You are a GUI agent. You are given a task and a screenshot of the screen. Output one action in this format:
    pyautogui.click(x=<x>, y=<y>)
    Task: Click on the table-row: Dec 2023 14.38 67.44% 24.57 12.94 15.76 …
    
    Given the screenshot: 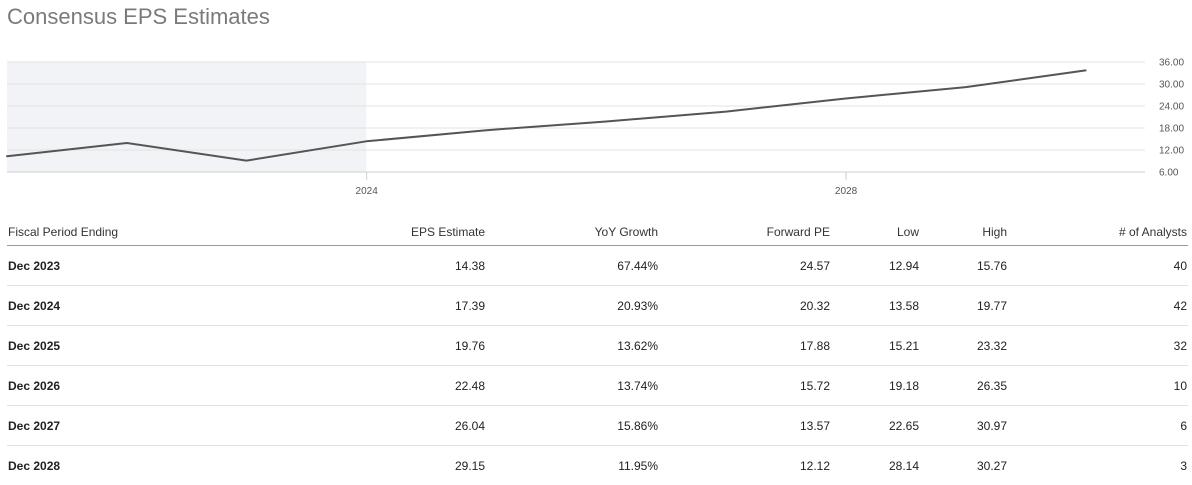 What is the action you would take?
    pyautogui.click(x=597, y=266)
    